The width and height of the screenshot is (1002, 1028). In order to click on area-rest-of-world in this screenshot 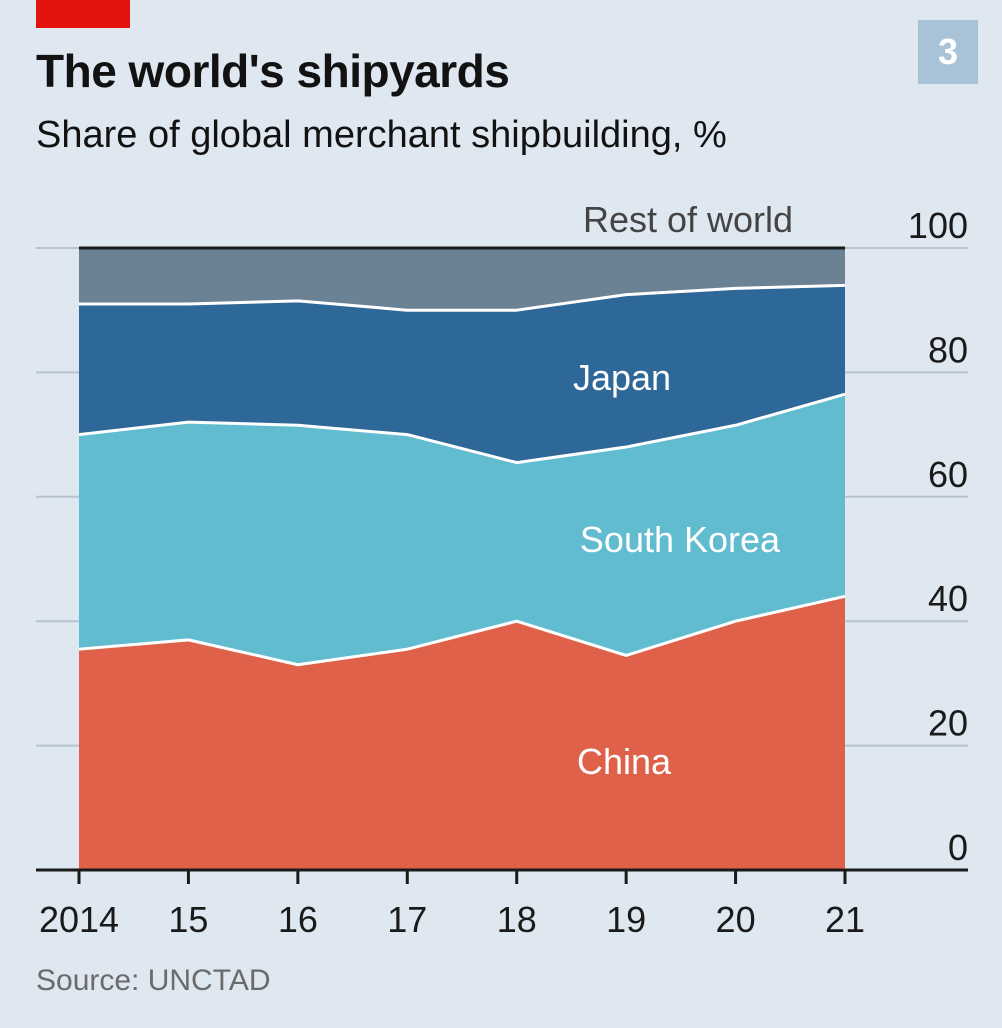, I will do `click(462, 279)`.